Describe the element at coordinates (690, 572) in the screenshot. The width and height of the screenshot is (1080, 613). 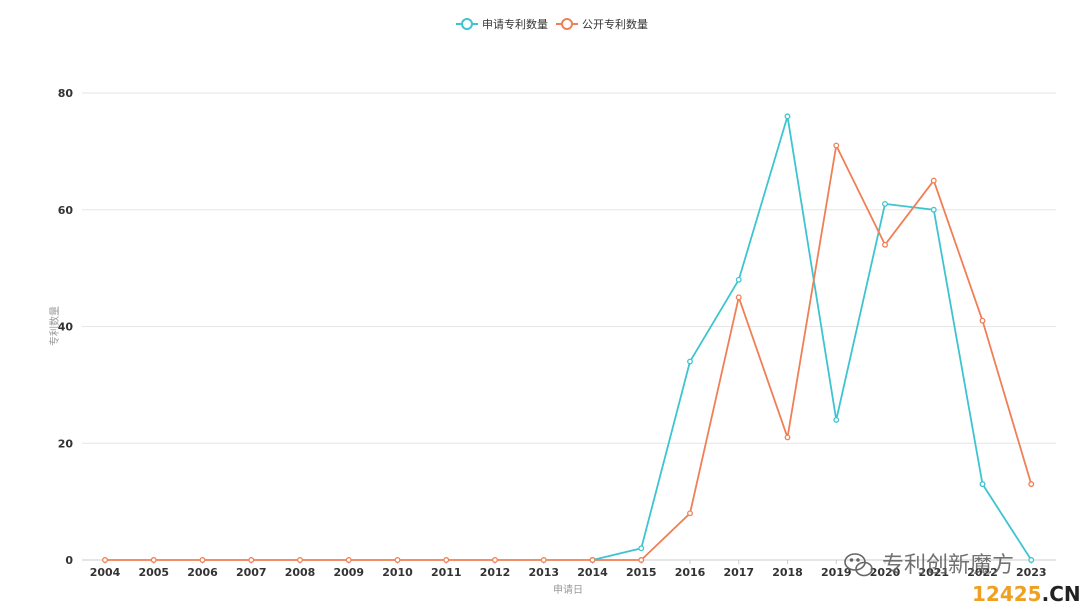
I see `x-tick-label: 2016` at that location.